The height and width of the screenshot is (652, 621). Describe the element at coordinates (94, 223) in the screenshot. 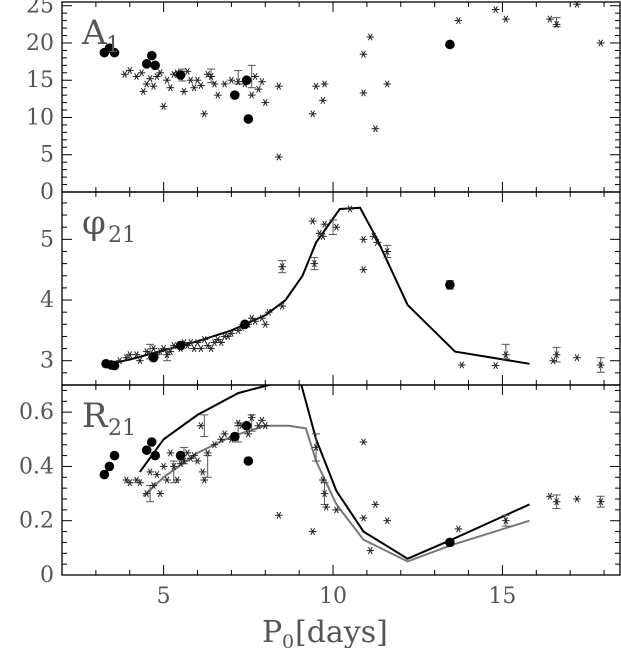

I see `panel-label-2: φ` at that location.